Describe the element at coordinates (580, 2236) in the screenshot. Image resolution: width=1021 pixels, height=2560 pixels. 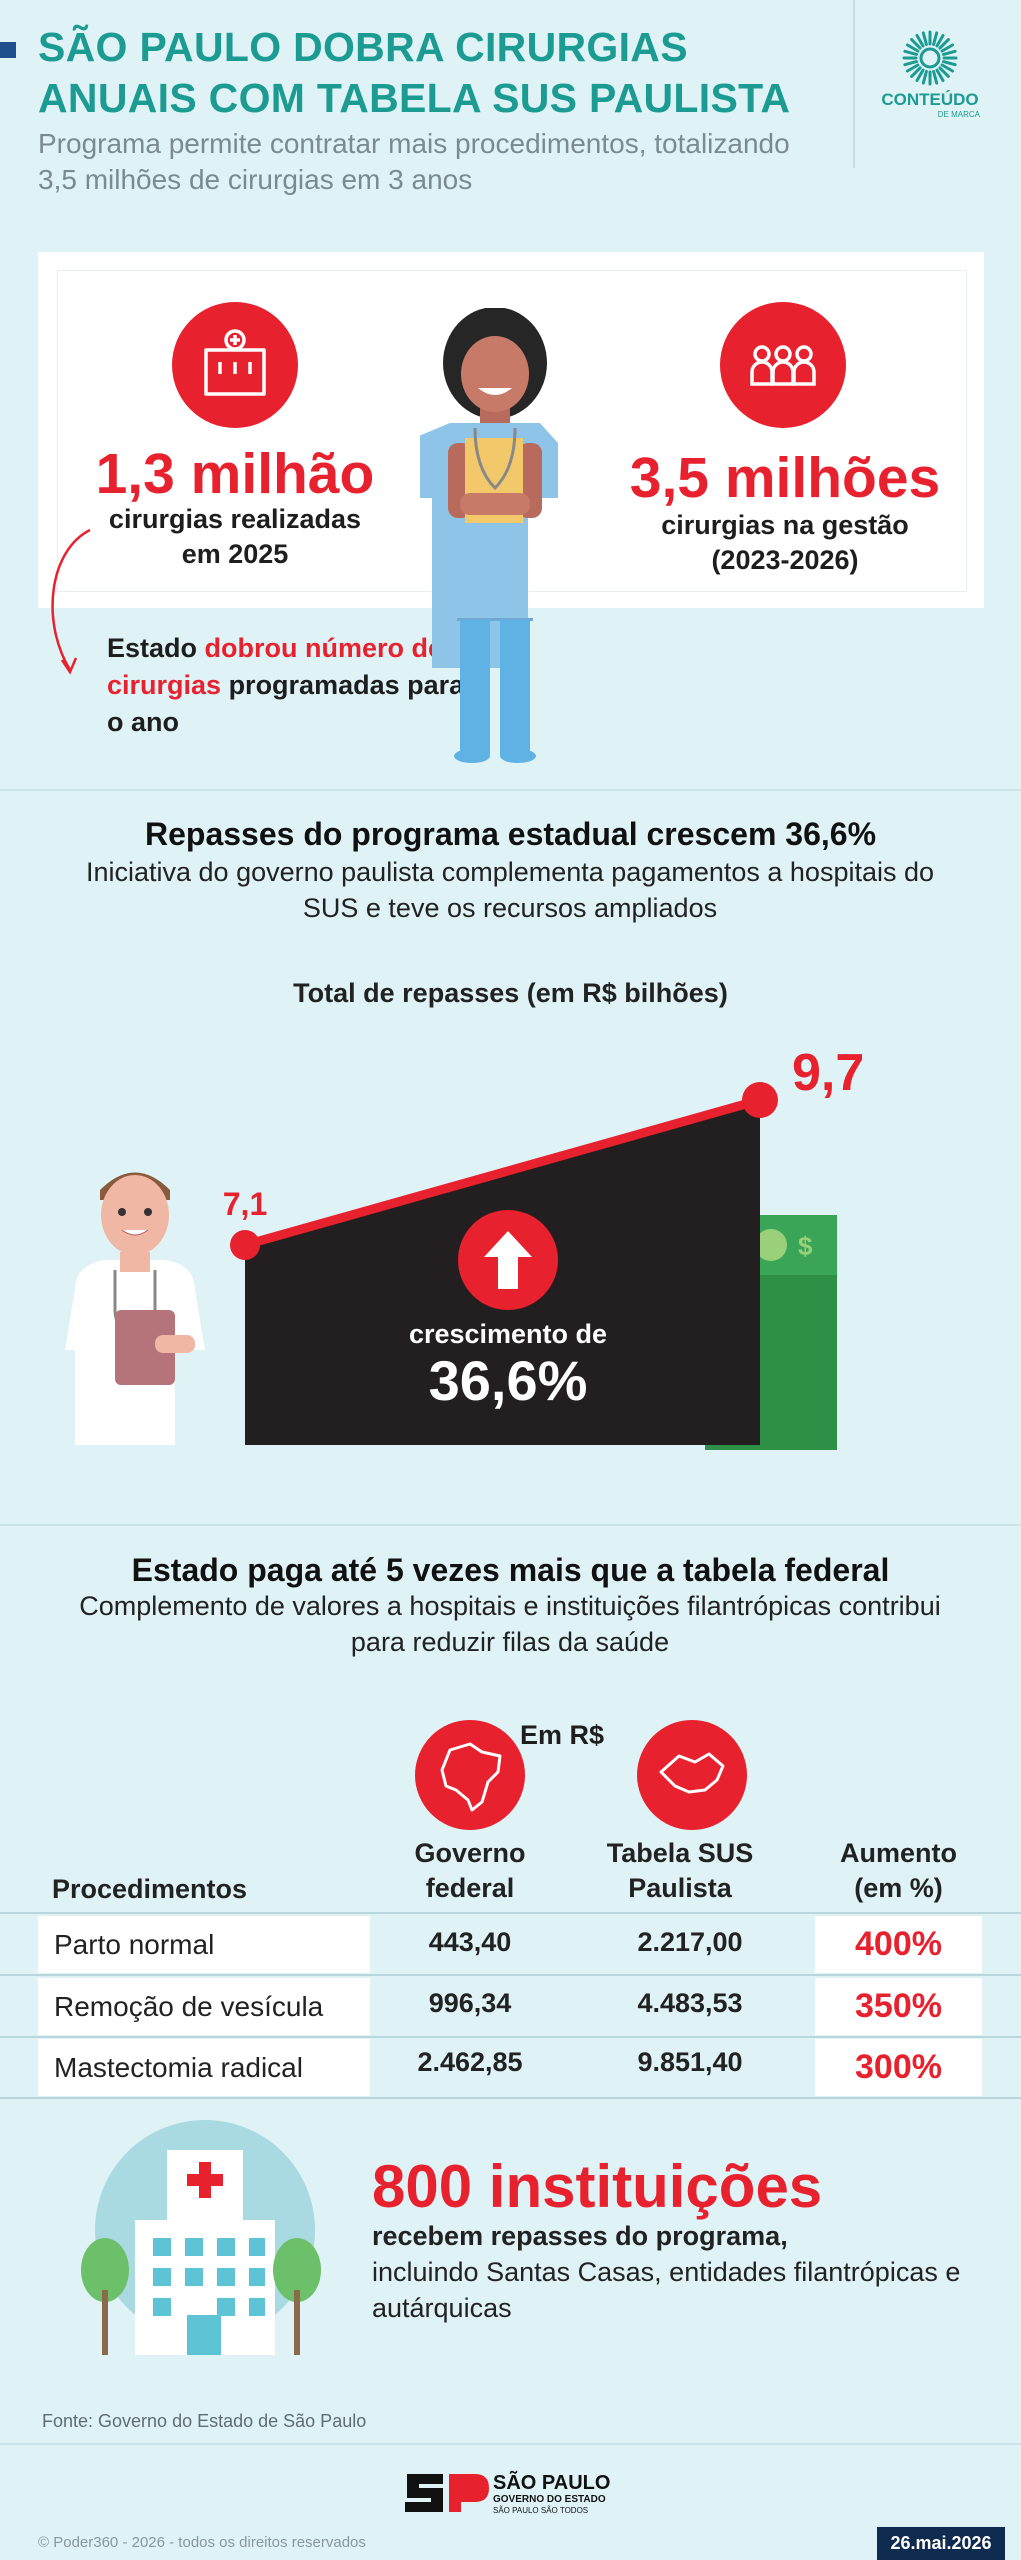
I see `instituicoes-desc-bold: recebem repasses do programa,` at that location.